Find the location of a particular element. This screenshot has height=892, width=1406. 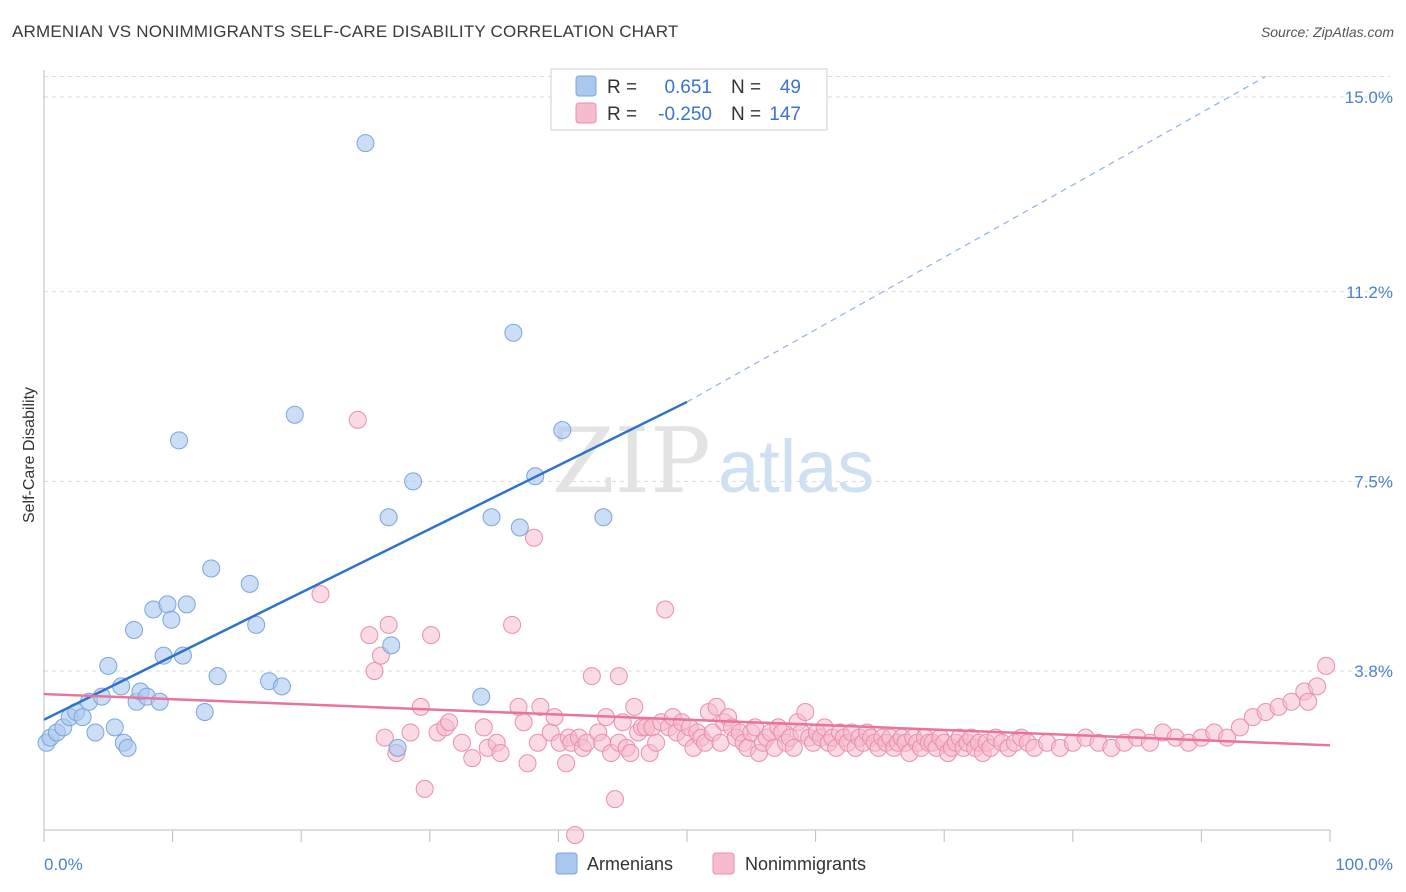

legend-n-label-1: N = is located at coordinates (746, 87).